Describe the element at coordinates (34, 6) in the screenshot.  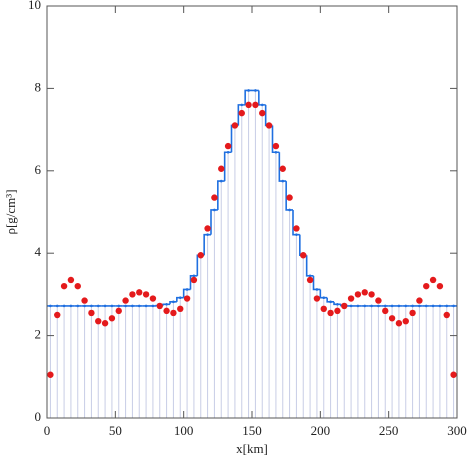
I see `y-tick-label: 10` at that location.